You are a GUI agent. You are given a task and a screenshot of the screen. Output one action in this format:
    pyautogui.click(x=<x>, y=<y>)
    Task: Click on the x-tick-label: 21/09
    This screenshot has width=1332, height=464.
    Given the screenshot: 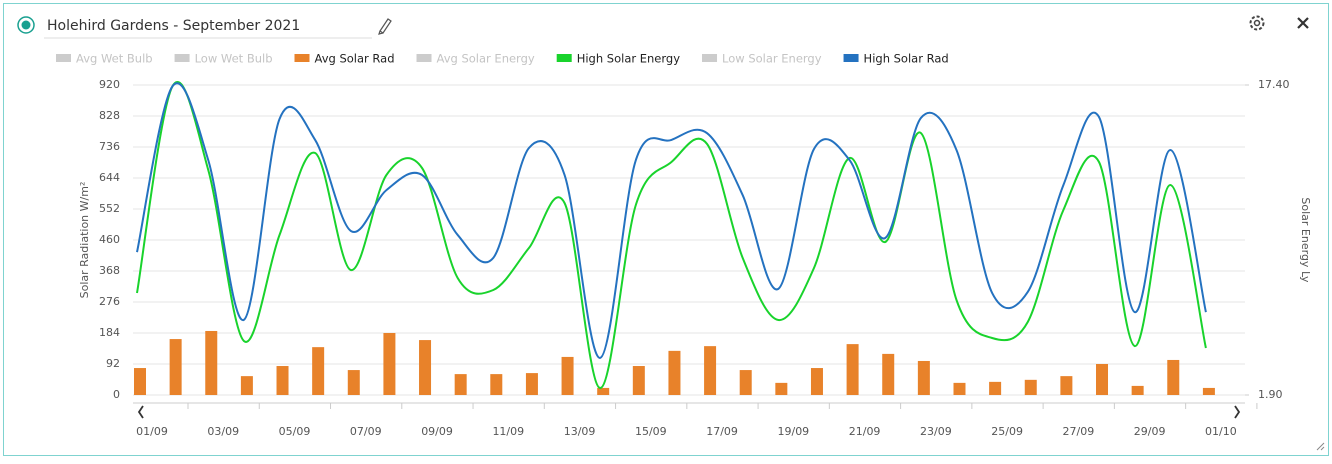 What is the action you would take?
    pyautogui.click(x=865, y=431)
    